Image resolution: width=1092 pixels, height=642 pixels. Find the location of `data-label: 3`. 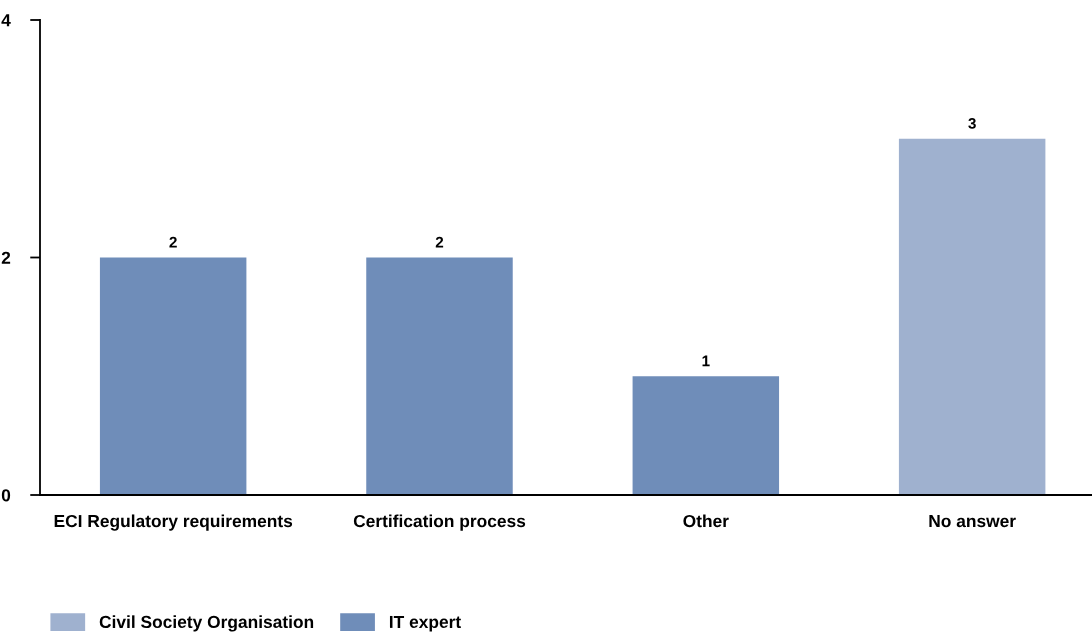

data-label: 3 is located at coordinates (972, 123).